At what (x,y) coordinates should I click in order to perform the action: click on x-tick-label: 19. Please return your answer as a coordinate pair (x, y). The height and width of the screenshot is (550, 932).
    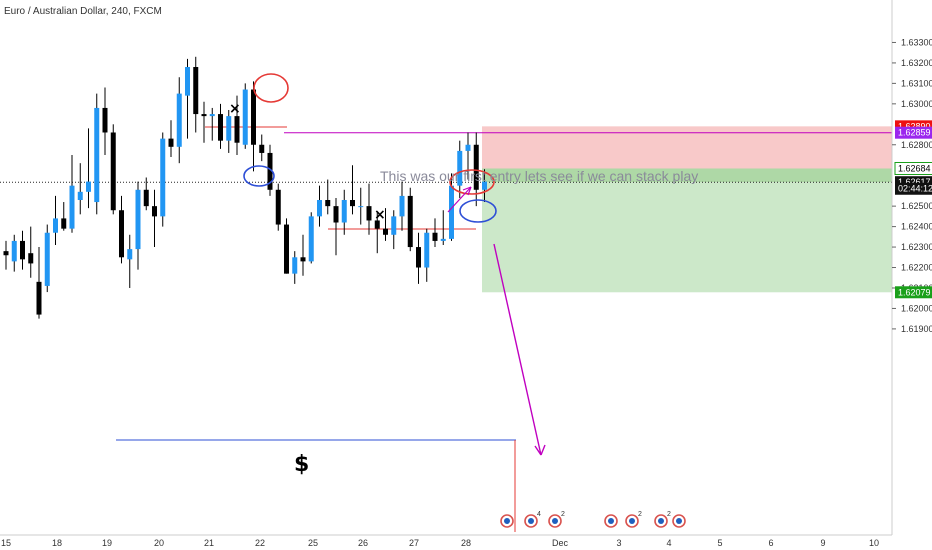
    Looking at the image, I should click on (107, 543).